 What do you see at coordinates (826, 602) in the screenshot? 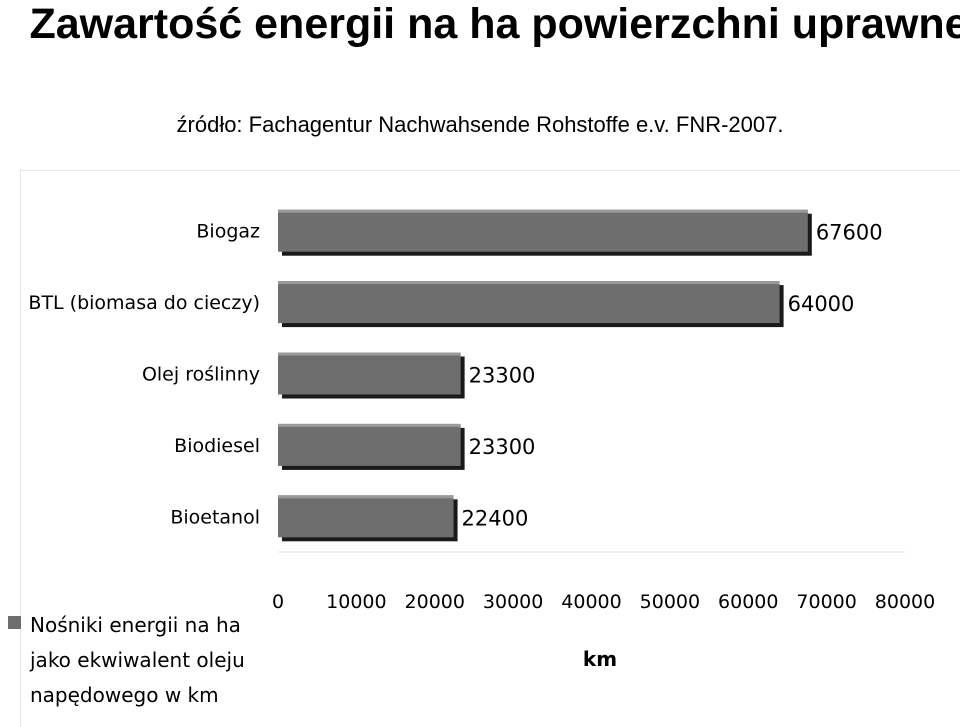
I see `x-tick-label: 70000` at bounding box center [826, 602].